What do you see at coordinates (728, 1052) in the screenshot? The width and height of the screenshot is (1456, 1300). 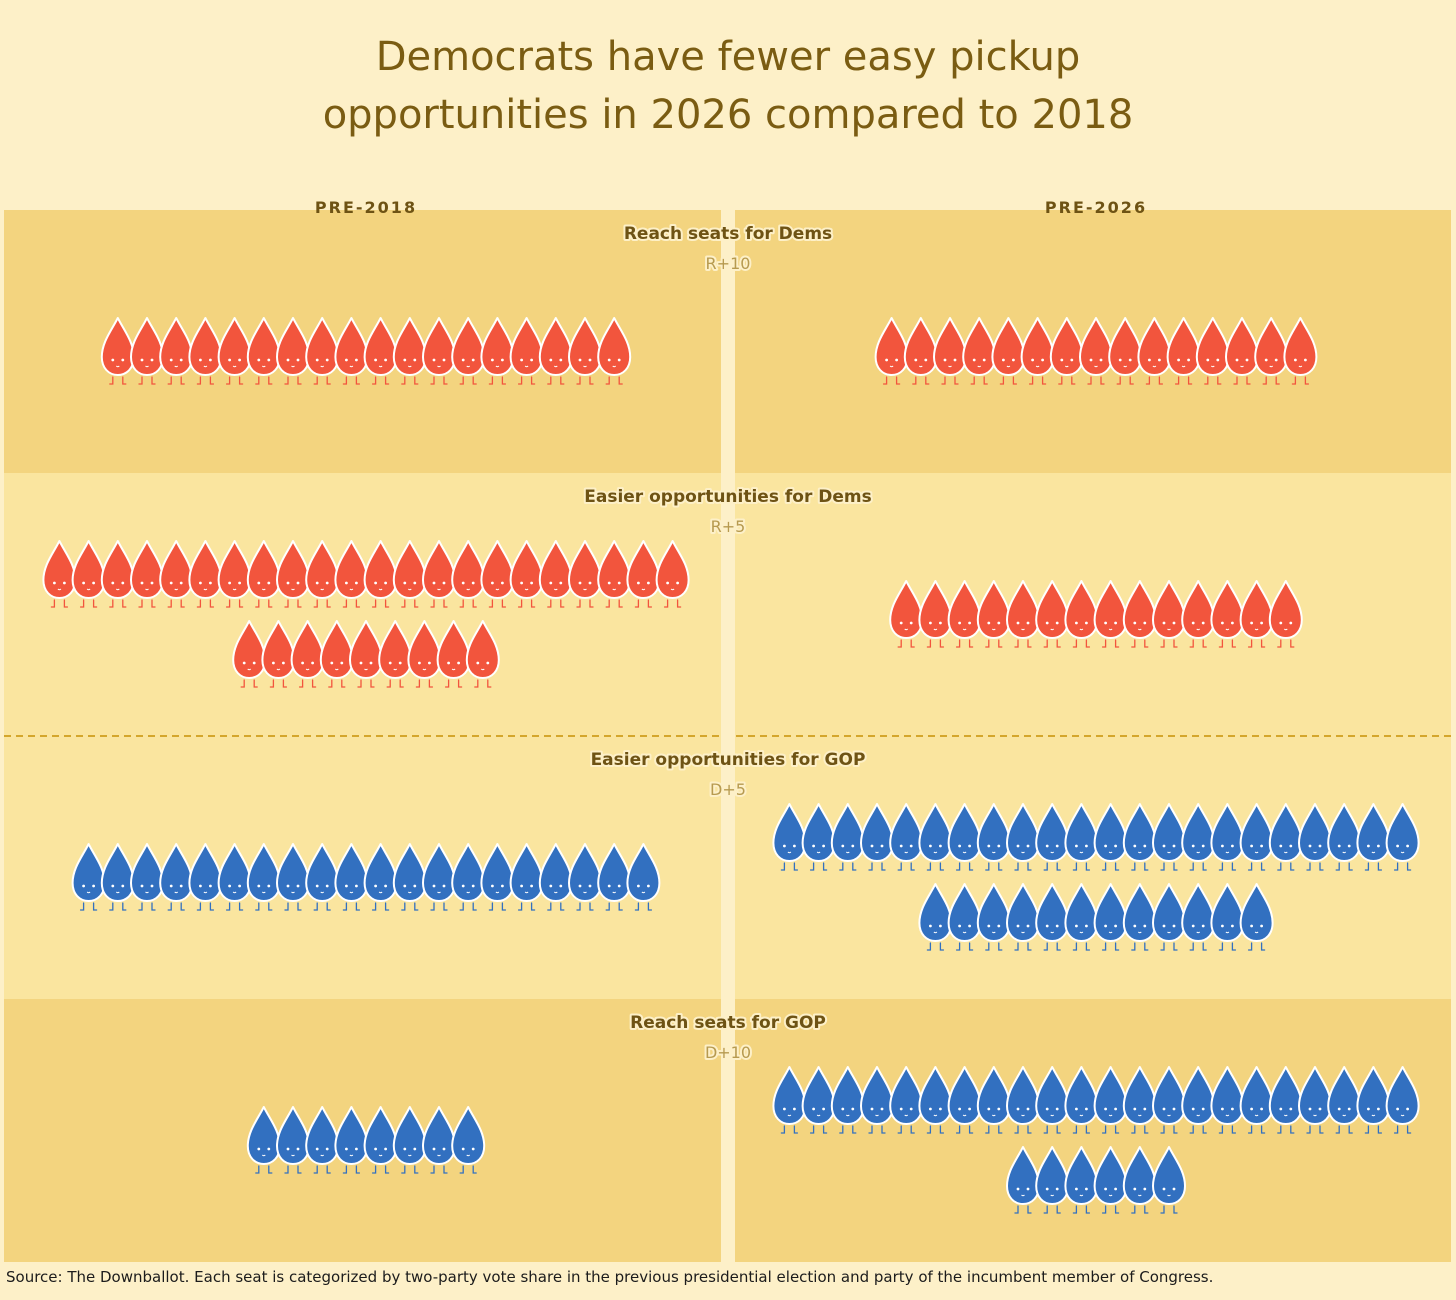 I see `band-sublabel: D+10` at bounding box center [728, 1052].